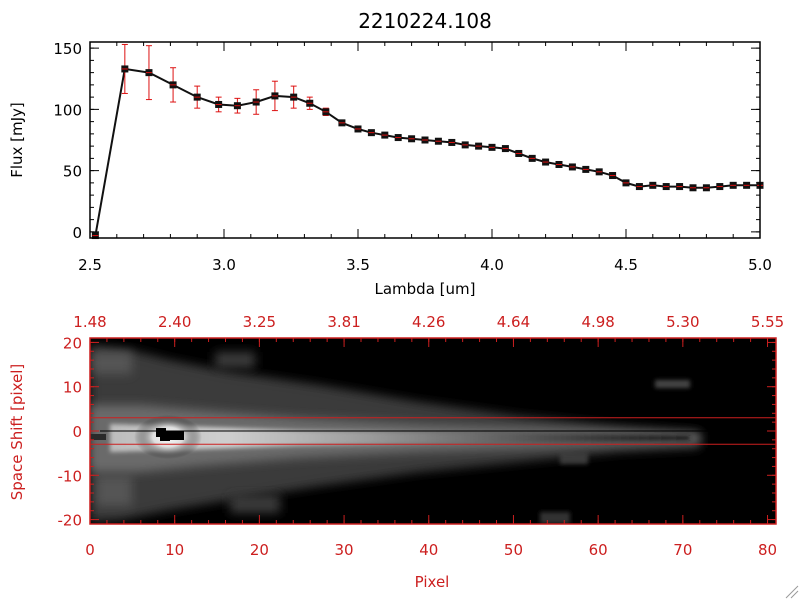 Image resolution: width=800 pixels, height=600 pixels. Describe the element at coordinates (626, 265) in the screenshot. I see `x-tick-label: 4.5` at that location.